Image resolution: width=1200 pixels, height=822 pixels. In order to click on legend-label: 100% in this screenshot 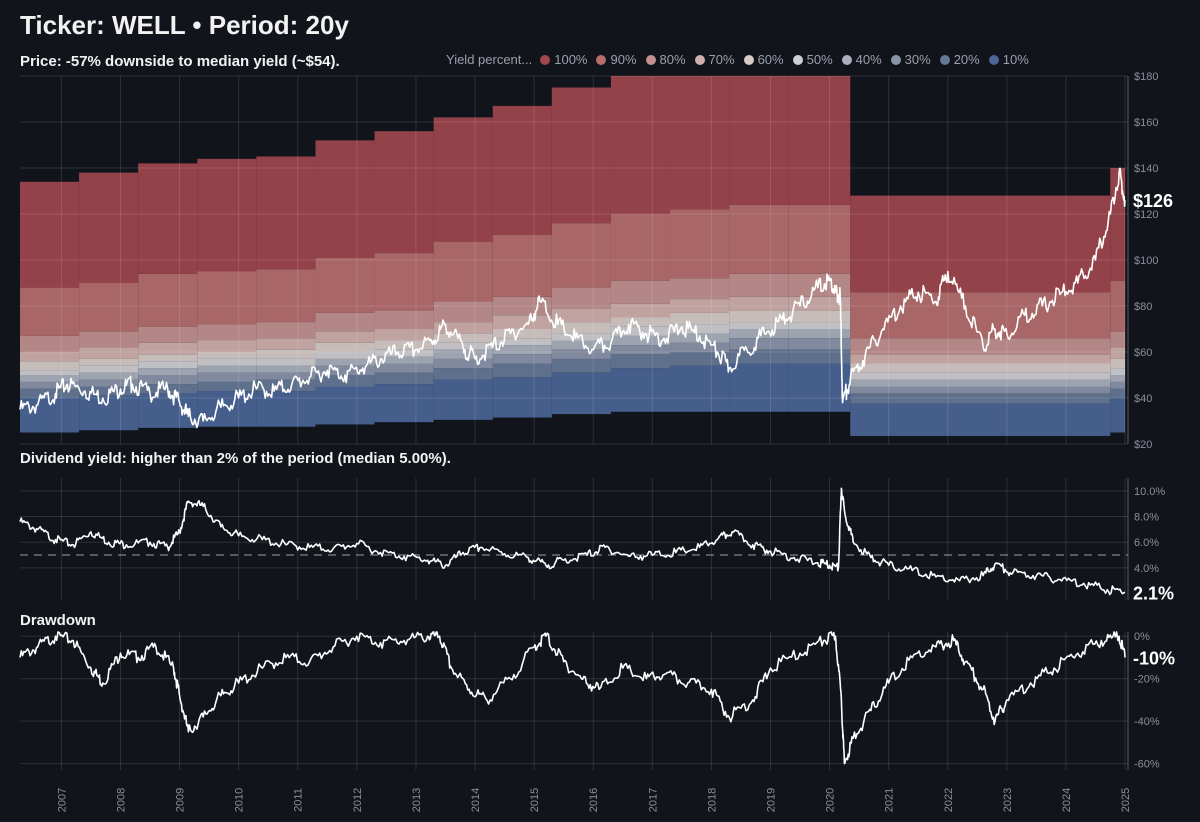, I will do `click(571, 59)`.